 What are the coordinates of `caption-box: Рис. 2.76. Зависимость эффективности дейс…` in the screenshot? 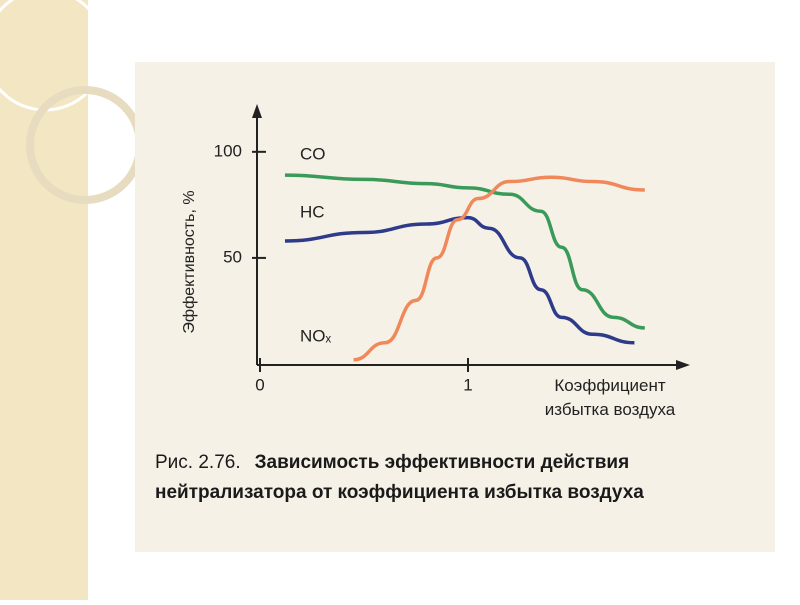 It's located at (442, 478).